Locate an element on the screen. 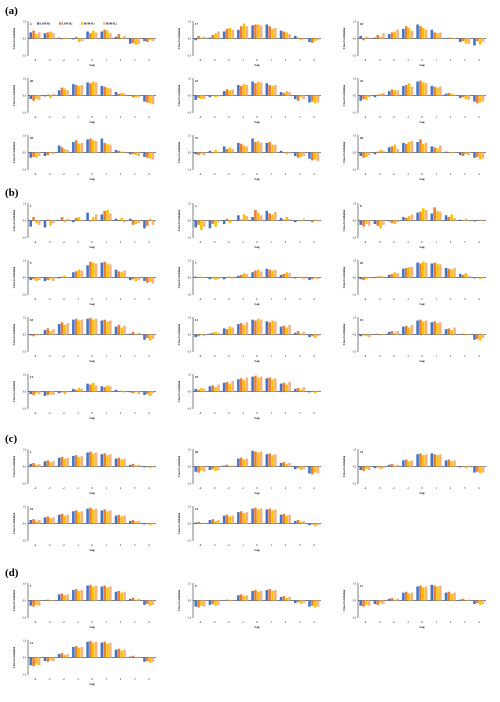 The image size is (500, 702). x-tick-label: 4 is located at coordinates (149, 488).